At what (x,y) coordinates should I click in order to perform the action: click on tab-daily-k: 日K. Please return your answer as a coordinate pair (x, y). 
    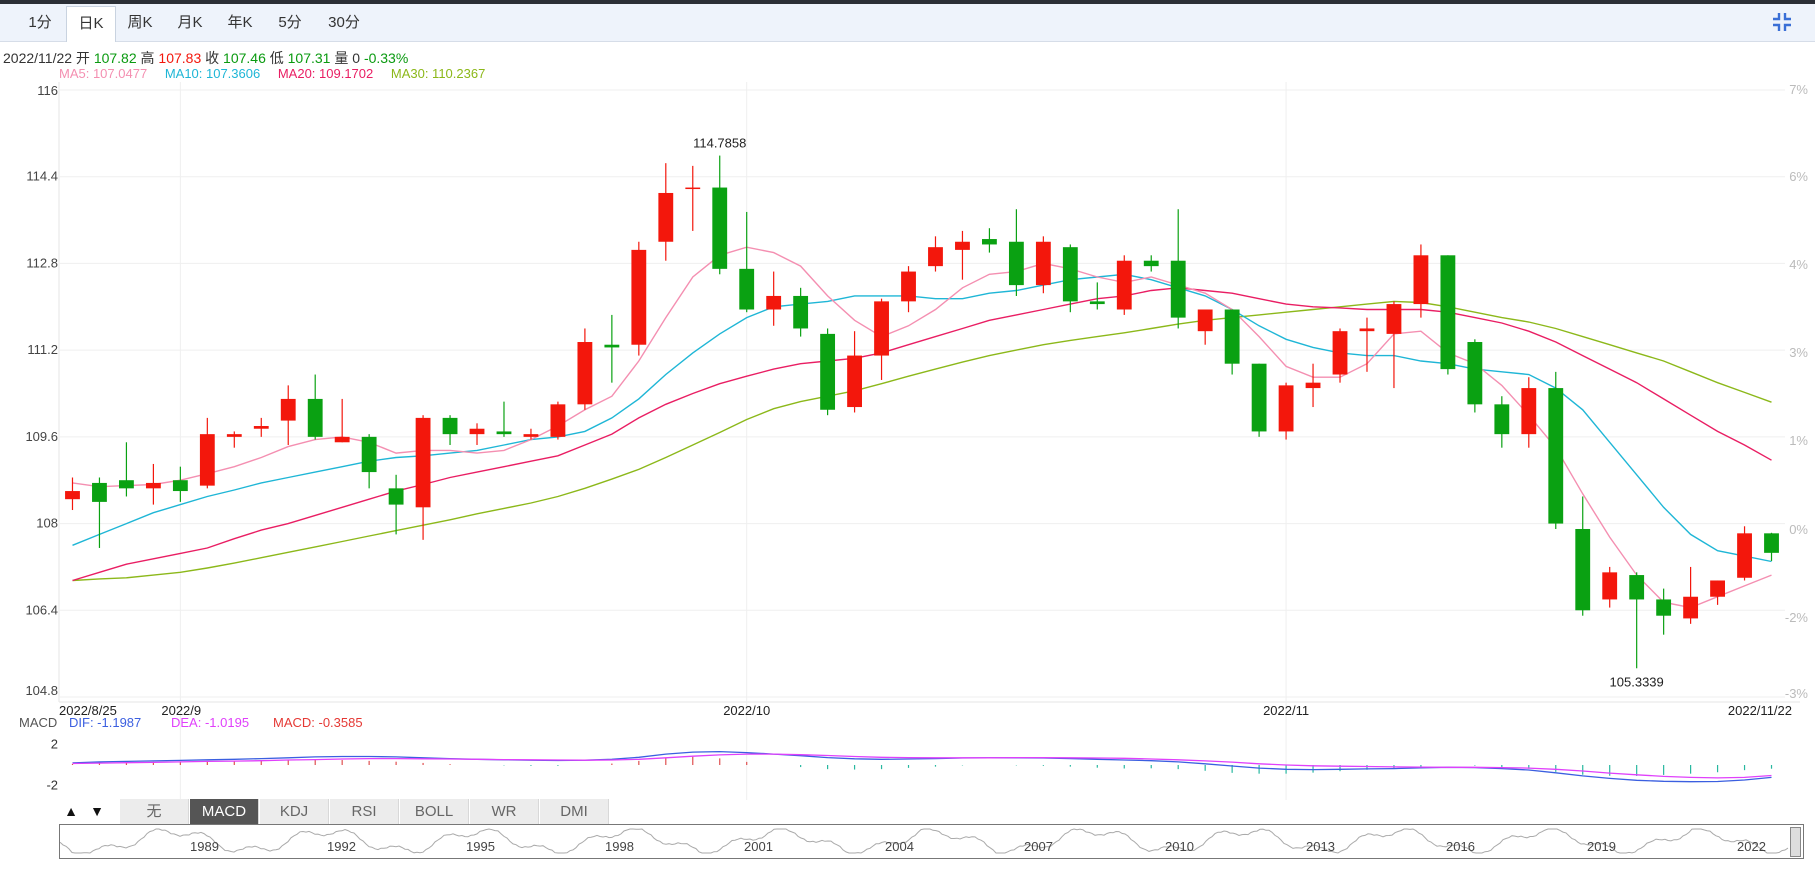
    Looking at the image, I should click on (91, 24).